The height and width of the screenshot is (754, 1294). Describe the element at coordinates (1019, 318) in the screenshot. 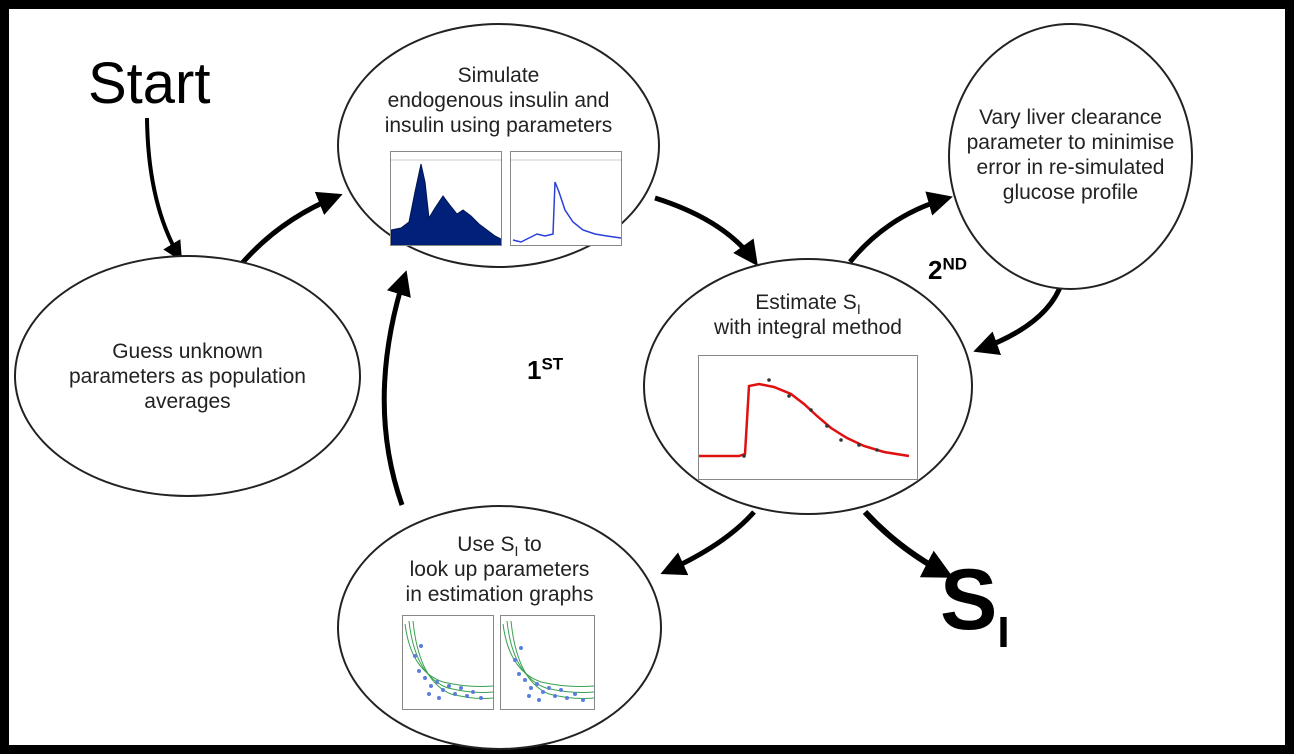

I see `arrow-vary-to-estimate` at that location.